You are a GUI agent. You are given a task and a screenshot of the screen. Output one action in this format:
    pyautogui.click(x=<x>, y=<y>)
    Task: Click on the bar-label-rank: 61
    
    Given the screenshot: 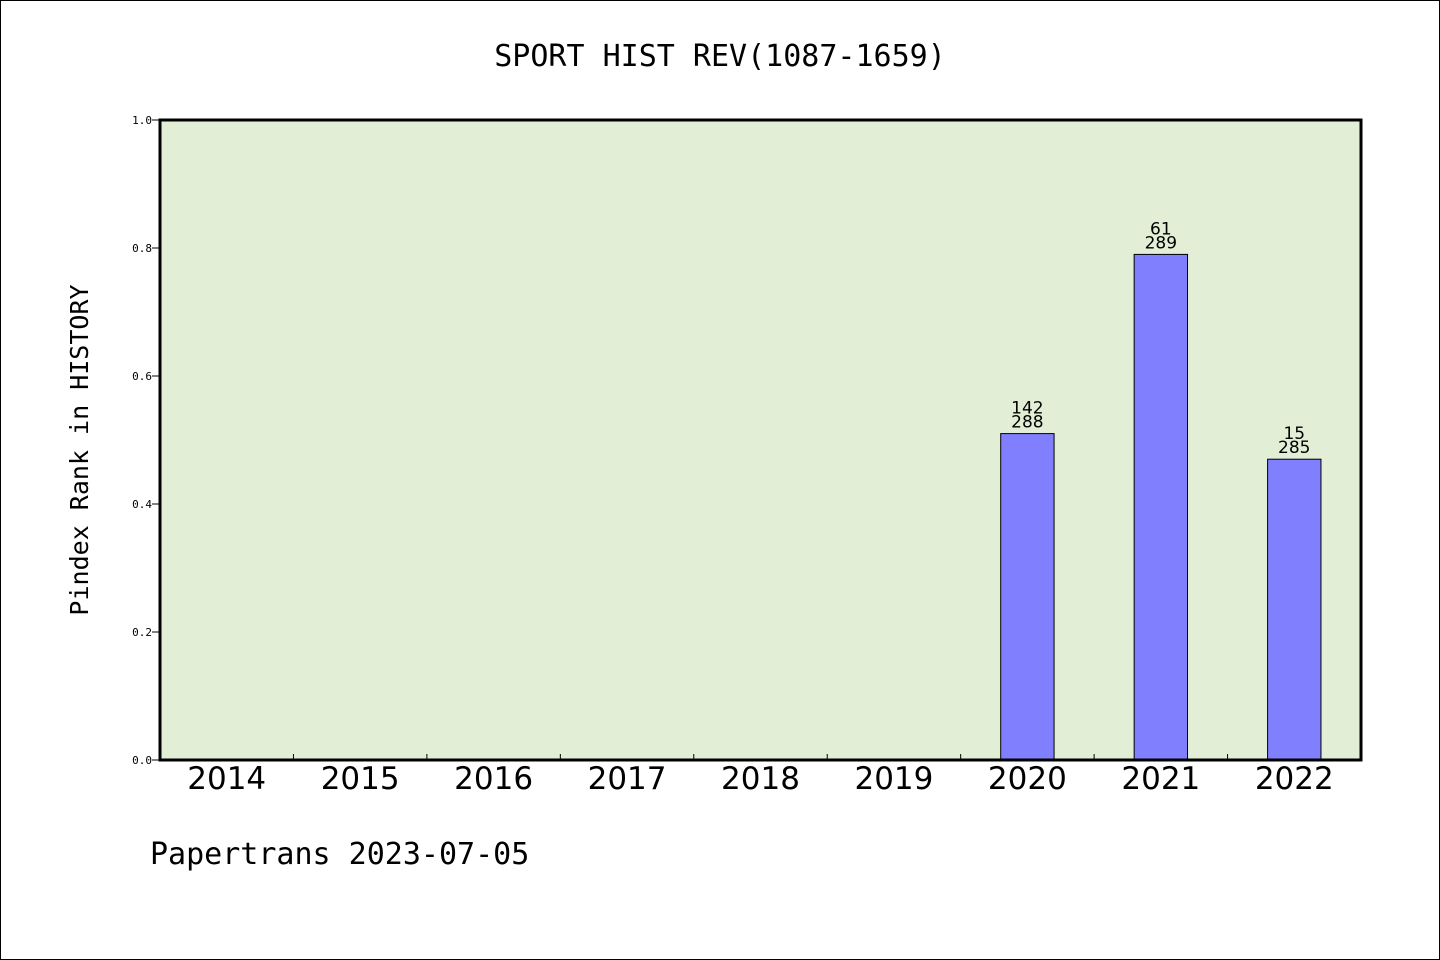 What is the action you would take?
    pyautogui.click(x=1161, y=229)
    